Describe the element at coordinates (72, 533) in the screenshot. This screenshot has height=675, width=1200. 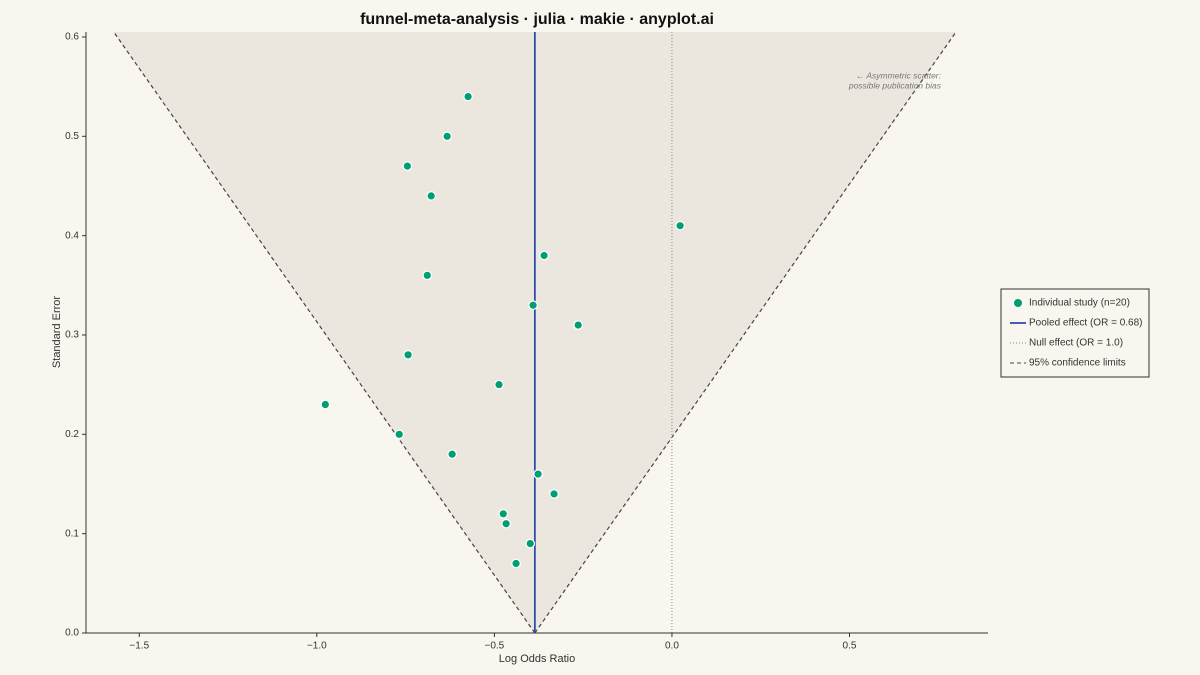
I see `y-tick-label: 0.1` at that location.